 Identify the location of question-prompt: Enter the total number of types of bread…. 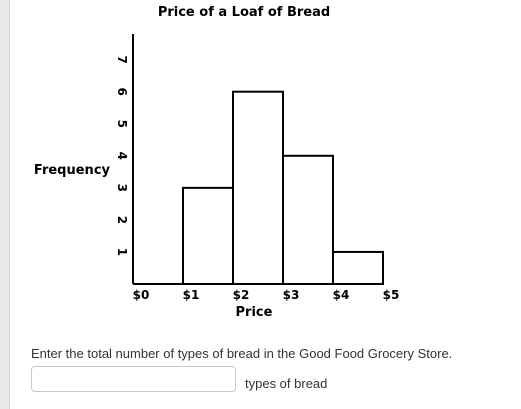
(242, 353).